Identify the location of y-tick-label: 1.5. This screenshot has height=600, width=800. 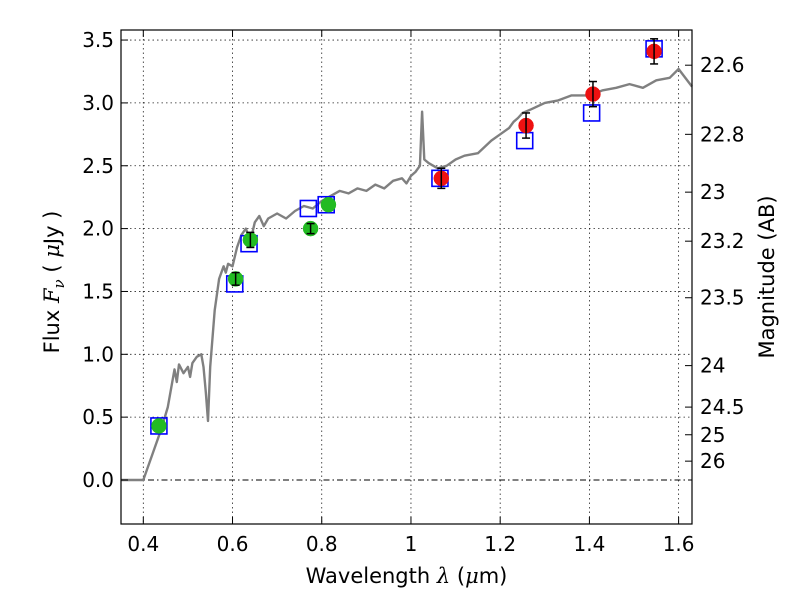
(98, 291).